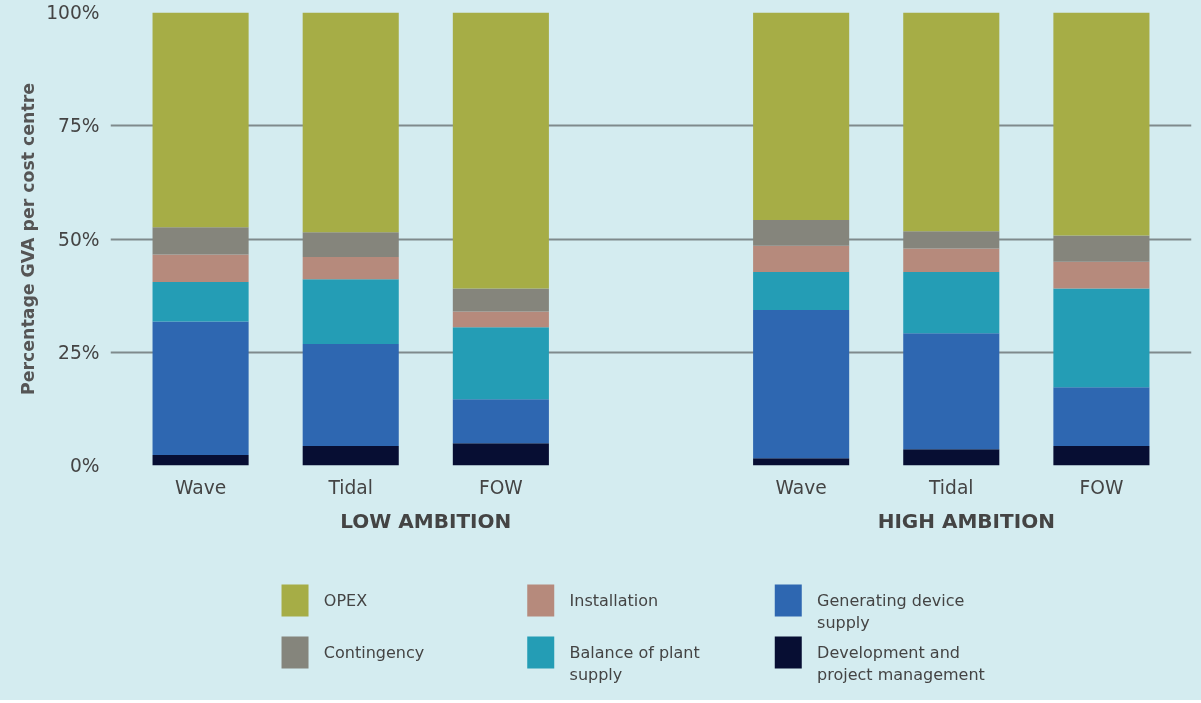 This screenshot has height=703, width=1201. I want to click on y-tick-label: 100%, so click(73, 12).